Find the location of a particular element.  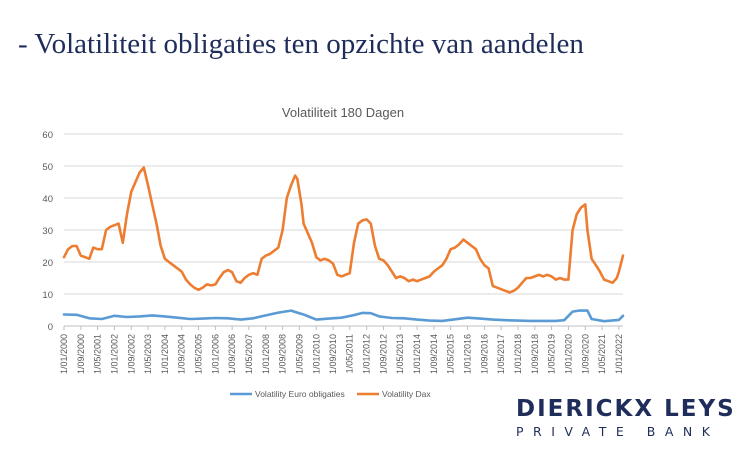

x-tick-label: 1/05/2009 is located at coordinates (299, 354).